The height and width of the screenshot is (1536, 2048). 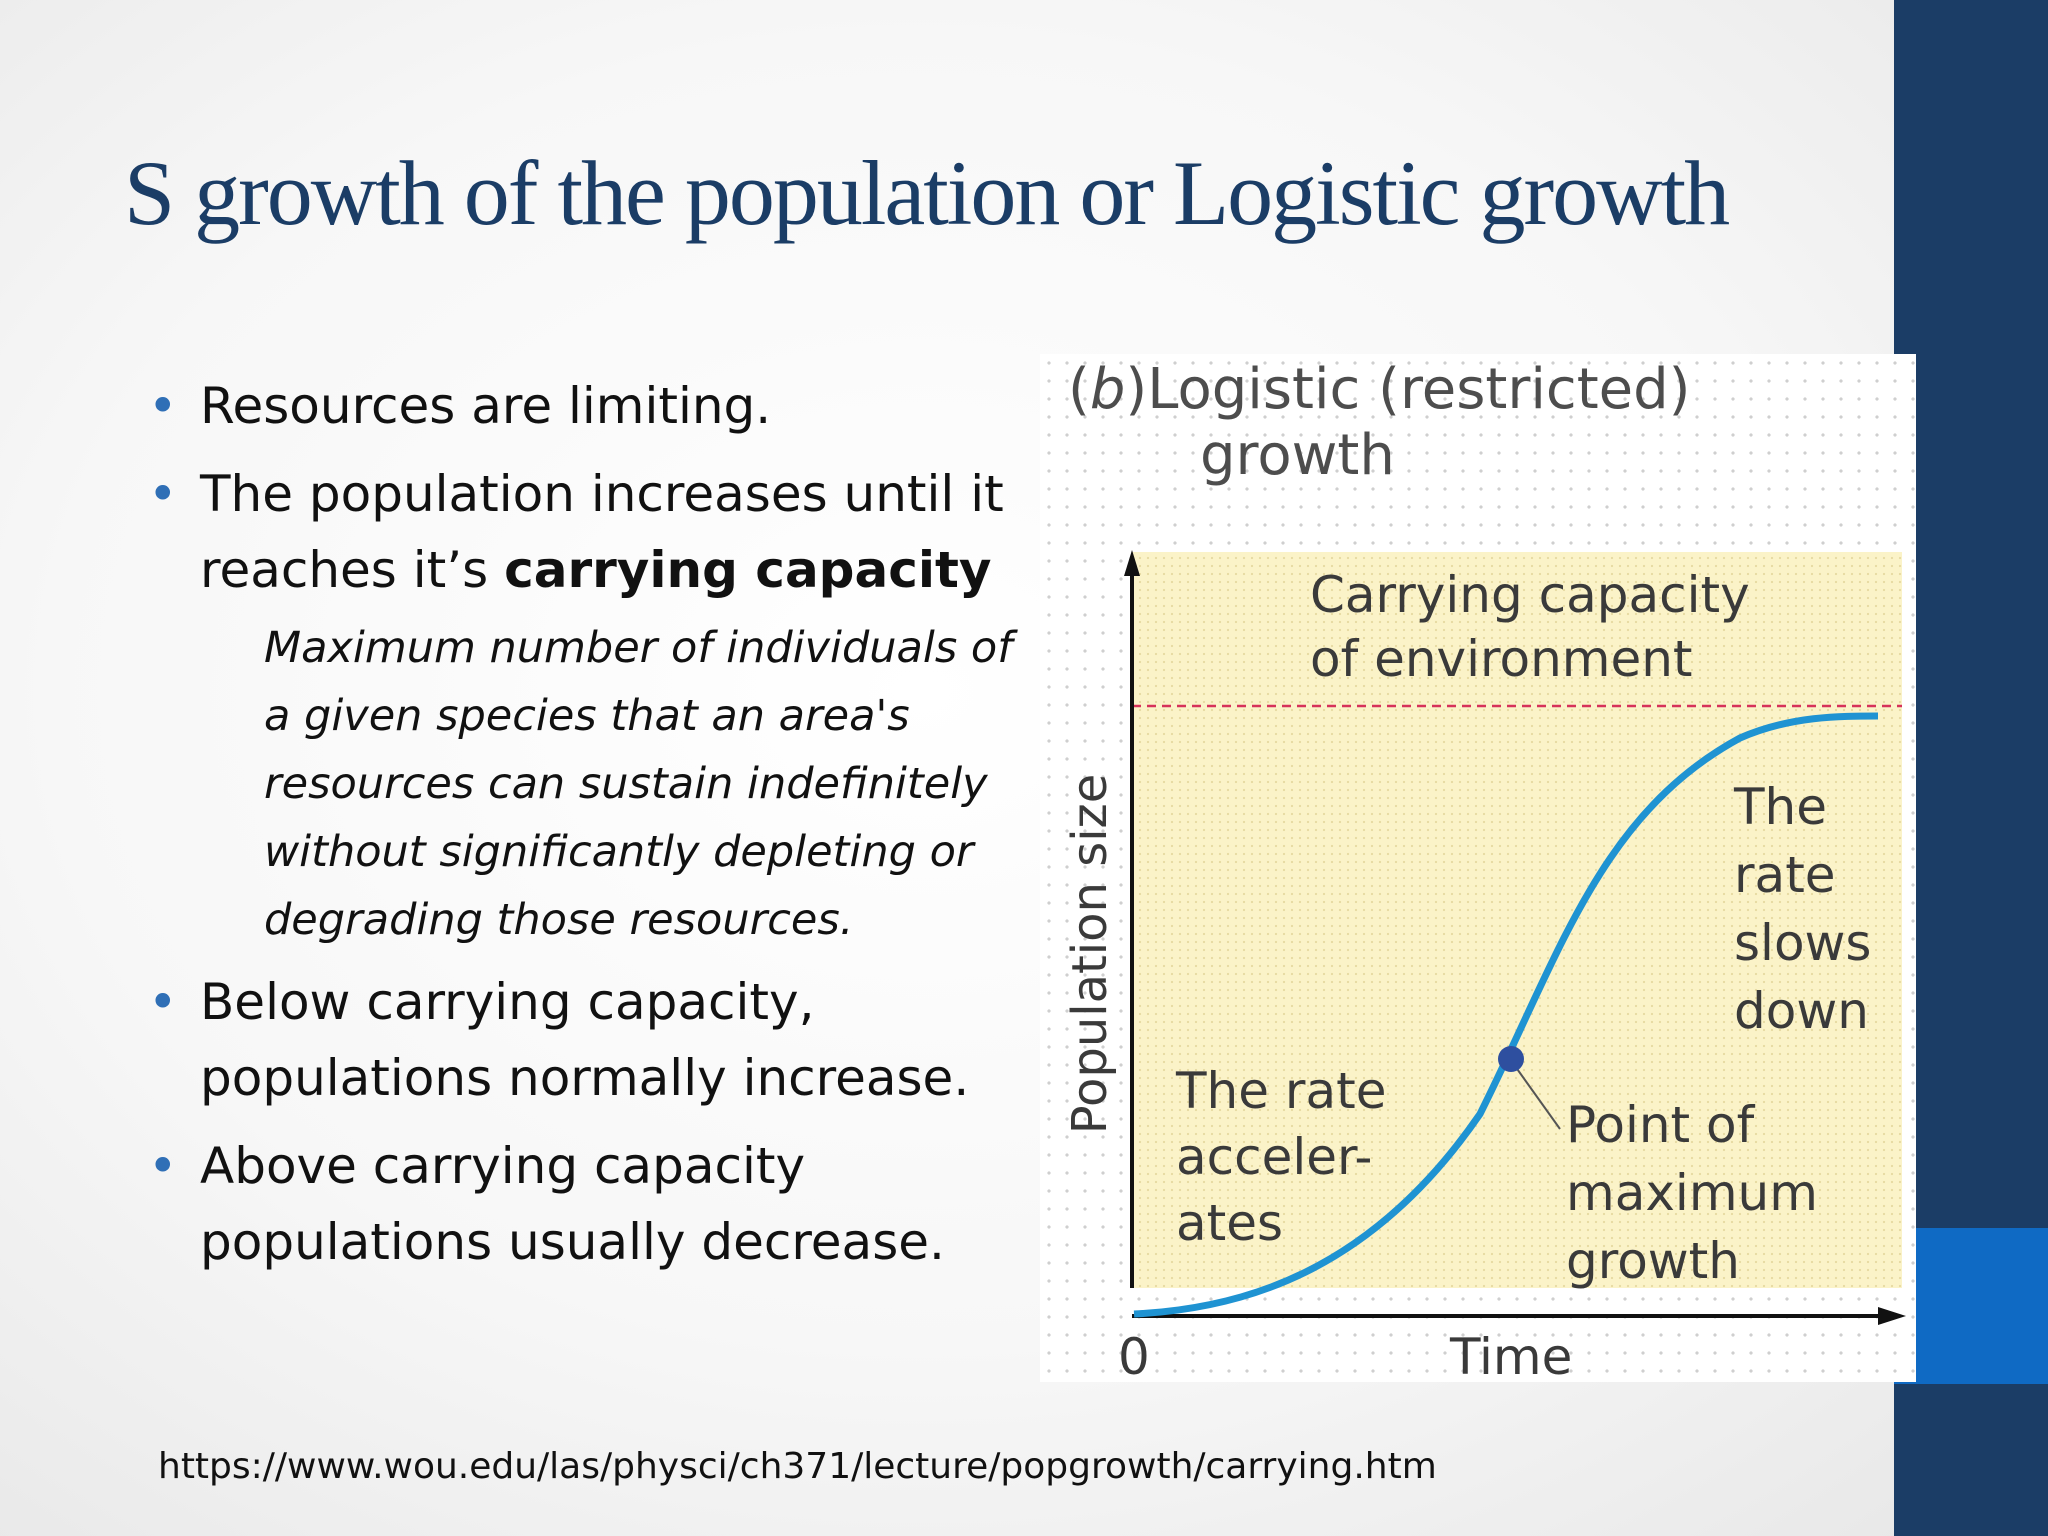 What do you see at coordinates (1511, 1059) in the screenshot?
I see `max-growth-point` at bounding box center [1511, 1059].